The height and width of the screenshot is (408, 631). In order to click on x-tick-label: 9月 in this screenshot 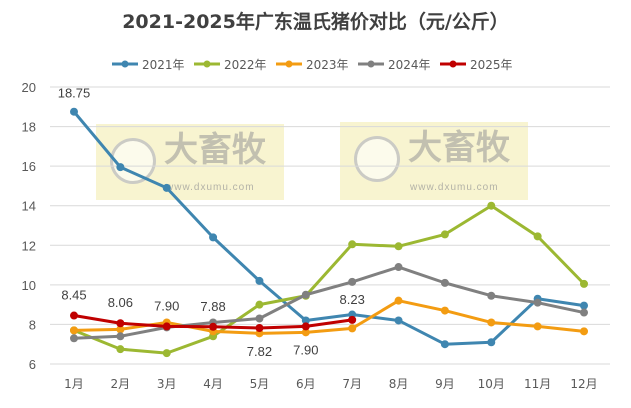, I will do `click(445, 384)`.